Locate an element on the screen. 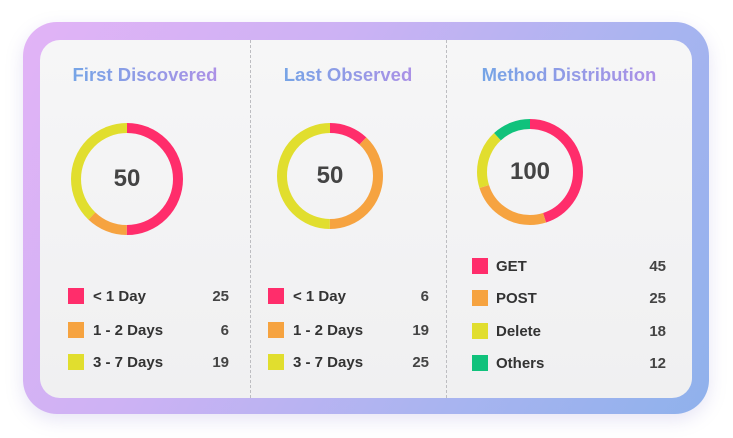  legend-item: 1 - 2 Days 19 is located at coordinates (348, 330).